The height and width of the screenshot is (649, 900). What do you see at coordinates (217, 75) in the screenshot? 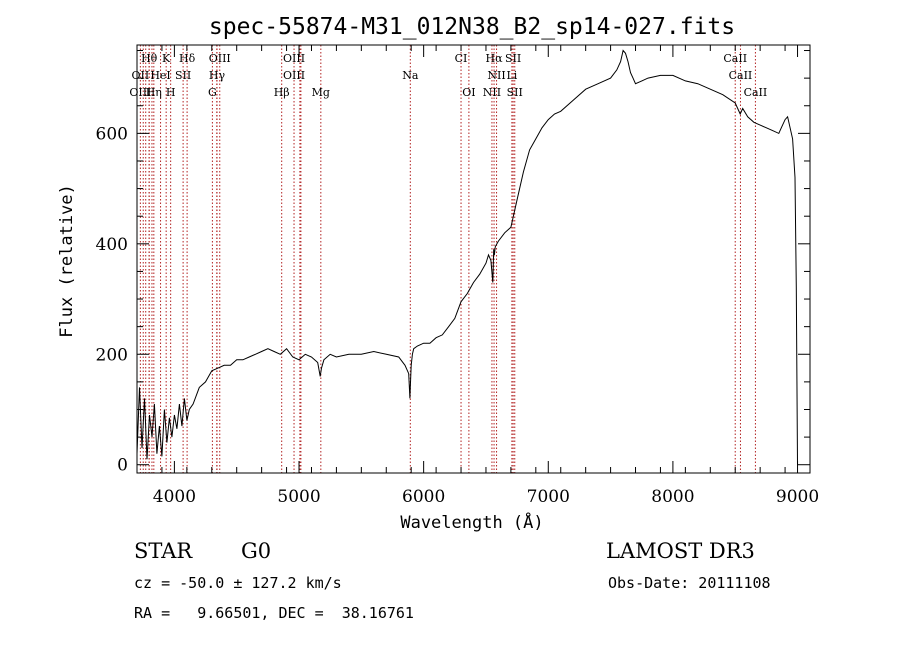
I see `spectral-line-label: Hγ` at bounding box center [217, 75].